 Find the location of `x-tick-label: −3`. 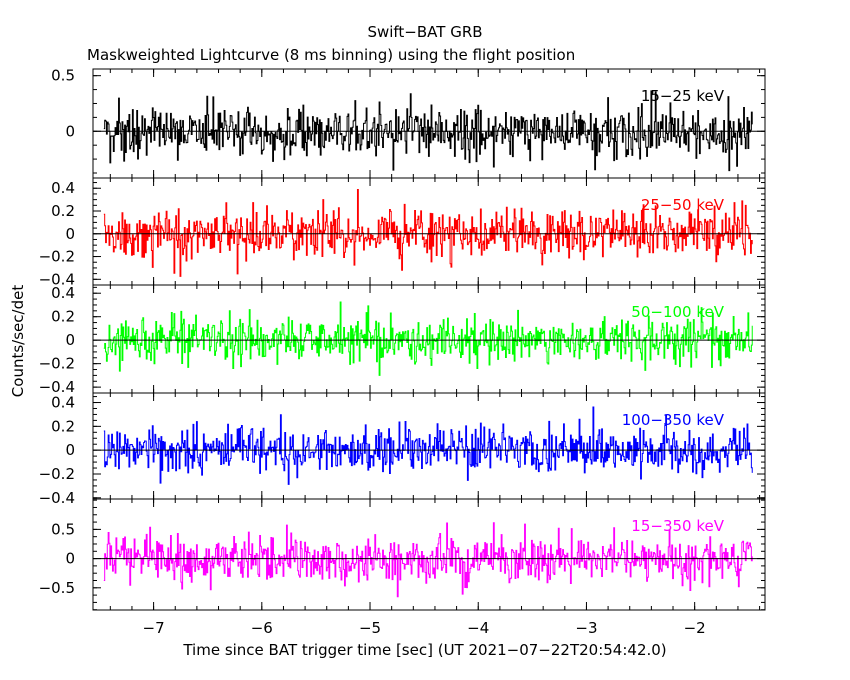

x-tick-label: −3 is located at coordinates (586, 628).